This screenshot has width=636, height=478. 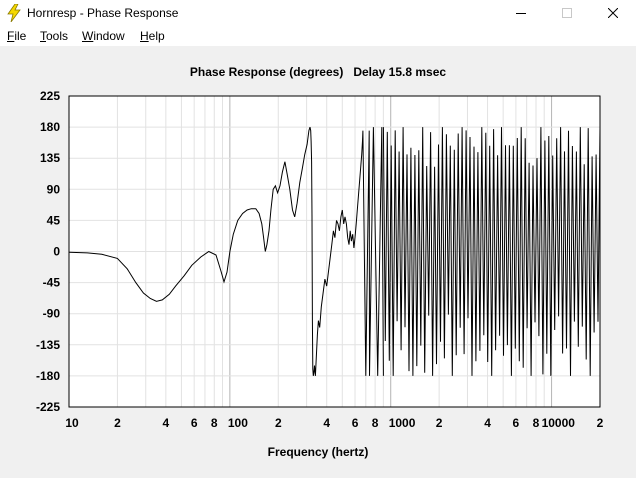 I want to click on y-tick-label: -180, so click(x=48, y=376).